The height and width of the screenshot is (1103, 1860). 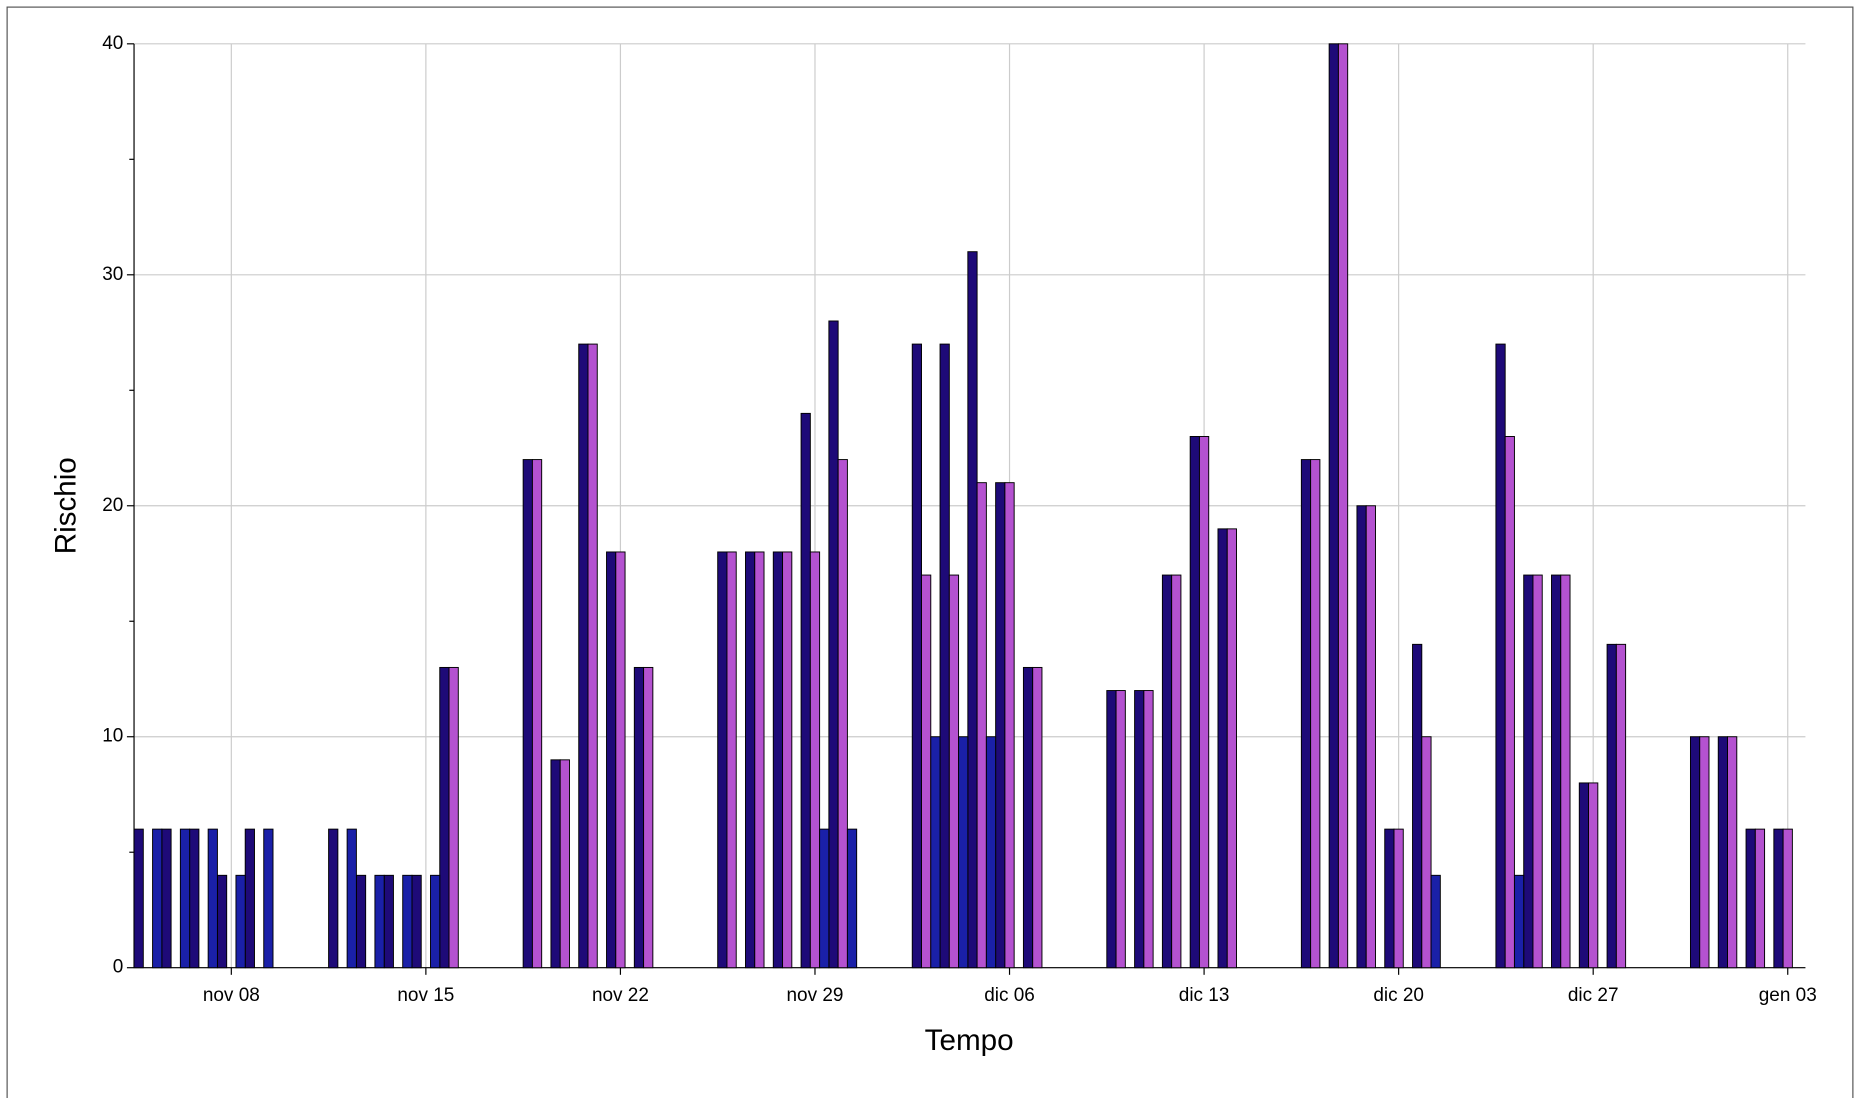 What do you see at coordinates (112, 736) in the screenshot?
I see `y-tick-label: 10` at bounding box center [112, 736].